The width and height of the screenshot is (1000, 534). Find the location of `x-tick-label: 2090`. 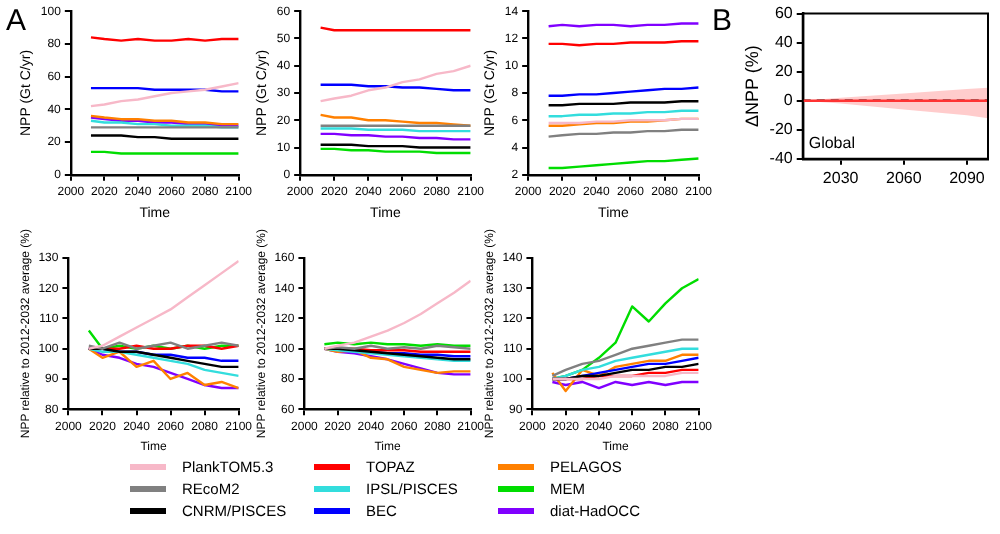

x-tick-label: 2090 is located at coordinates (967, 177).